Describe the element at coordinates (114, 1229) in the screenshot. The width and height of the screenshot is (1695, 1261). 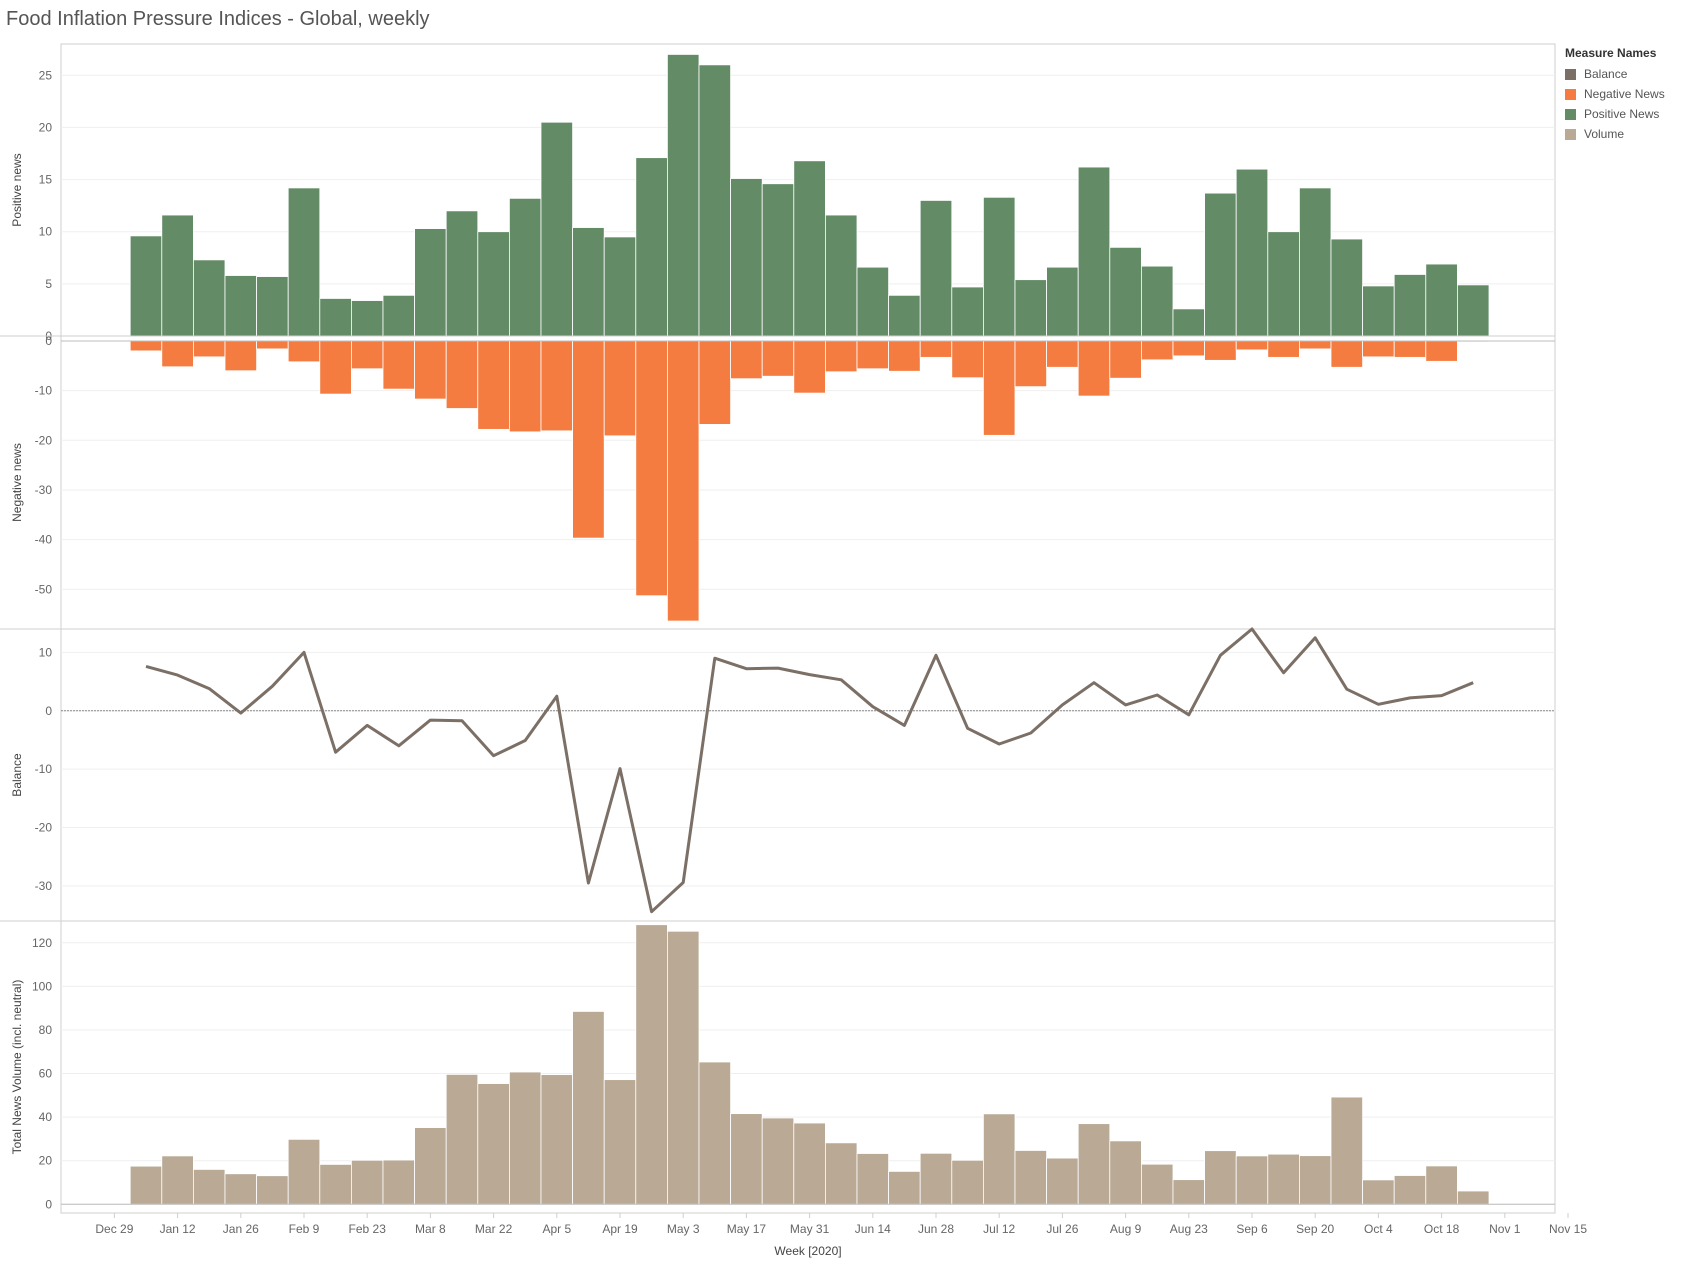
I see `x-tick-label: Dec 29` at that location.